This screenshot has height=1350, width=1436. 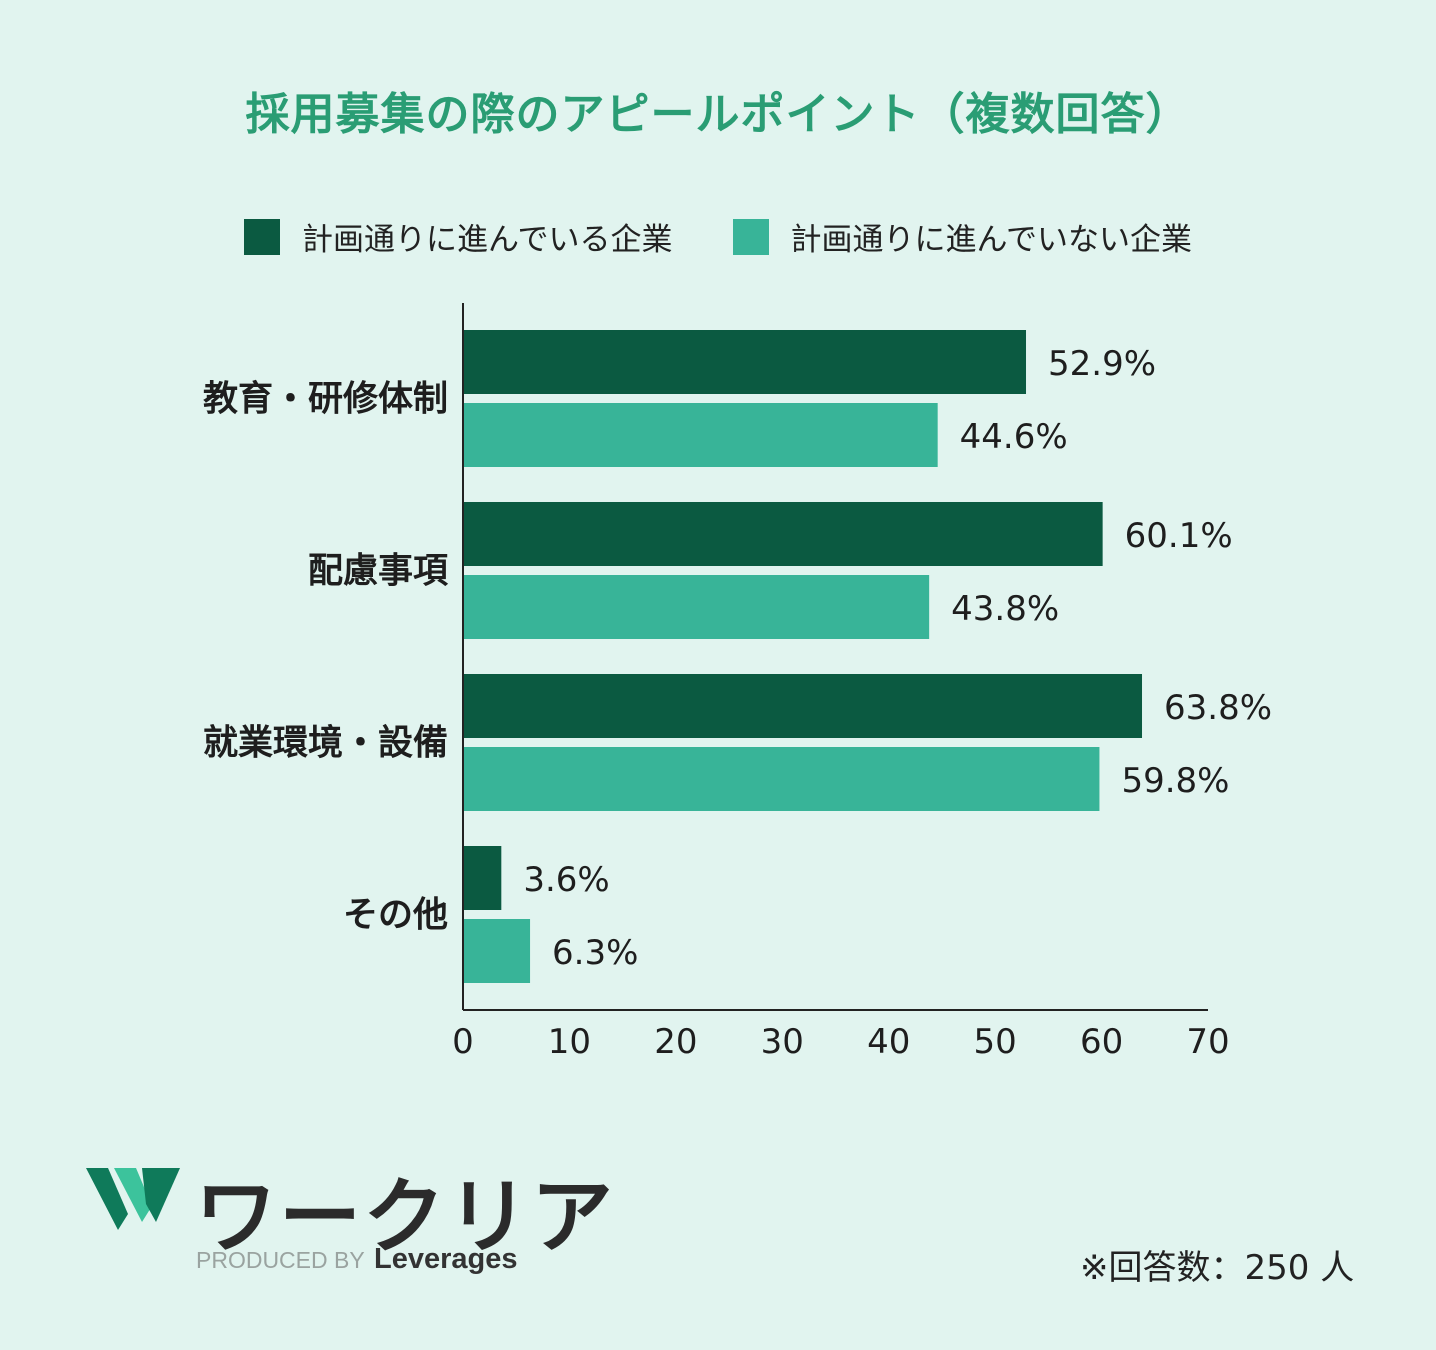 What do you see at coordinates (1218, 708) in the screenshot?
I see `data-label: 63.8%` at bounding box center [1218, 708].